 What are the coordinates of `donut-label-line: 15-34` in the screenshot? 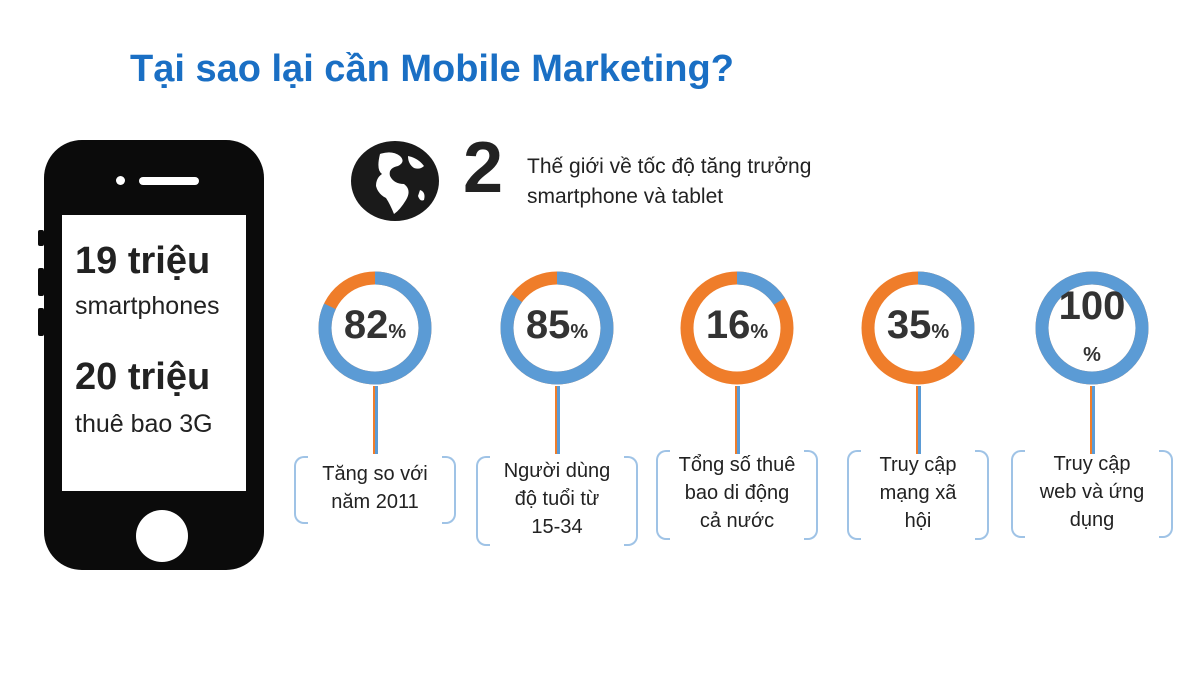 It's located at (557, 527).